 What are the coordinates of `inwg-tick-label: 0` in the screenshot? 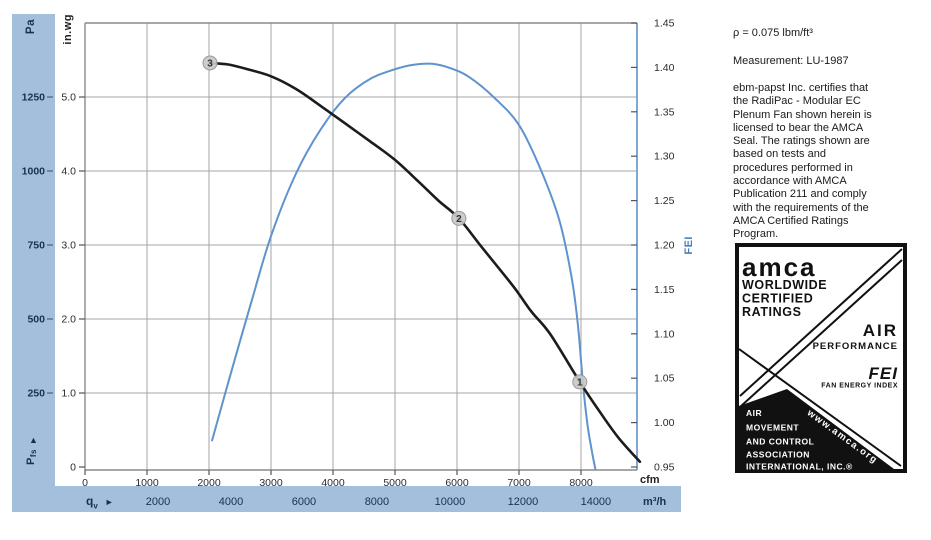 It's located at (73, 468).